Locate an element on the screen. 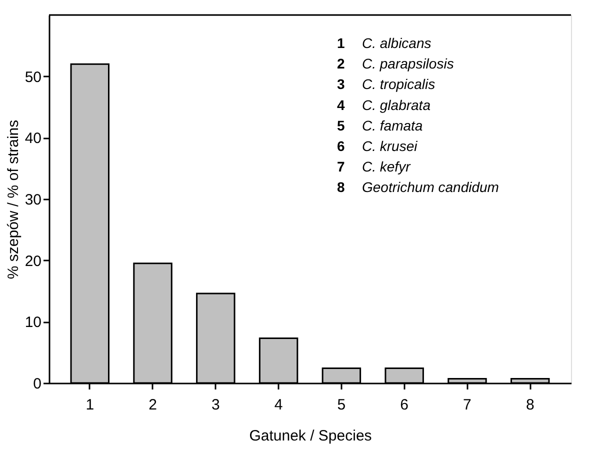 The width and height of the screenshot is (607, 456). text: 4 C. glabrata is located at coordinates (383, 104).